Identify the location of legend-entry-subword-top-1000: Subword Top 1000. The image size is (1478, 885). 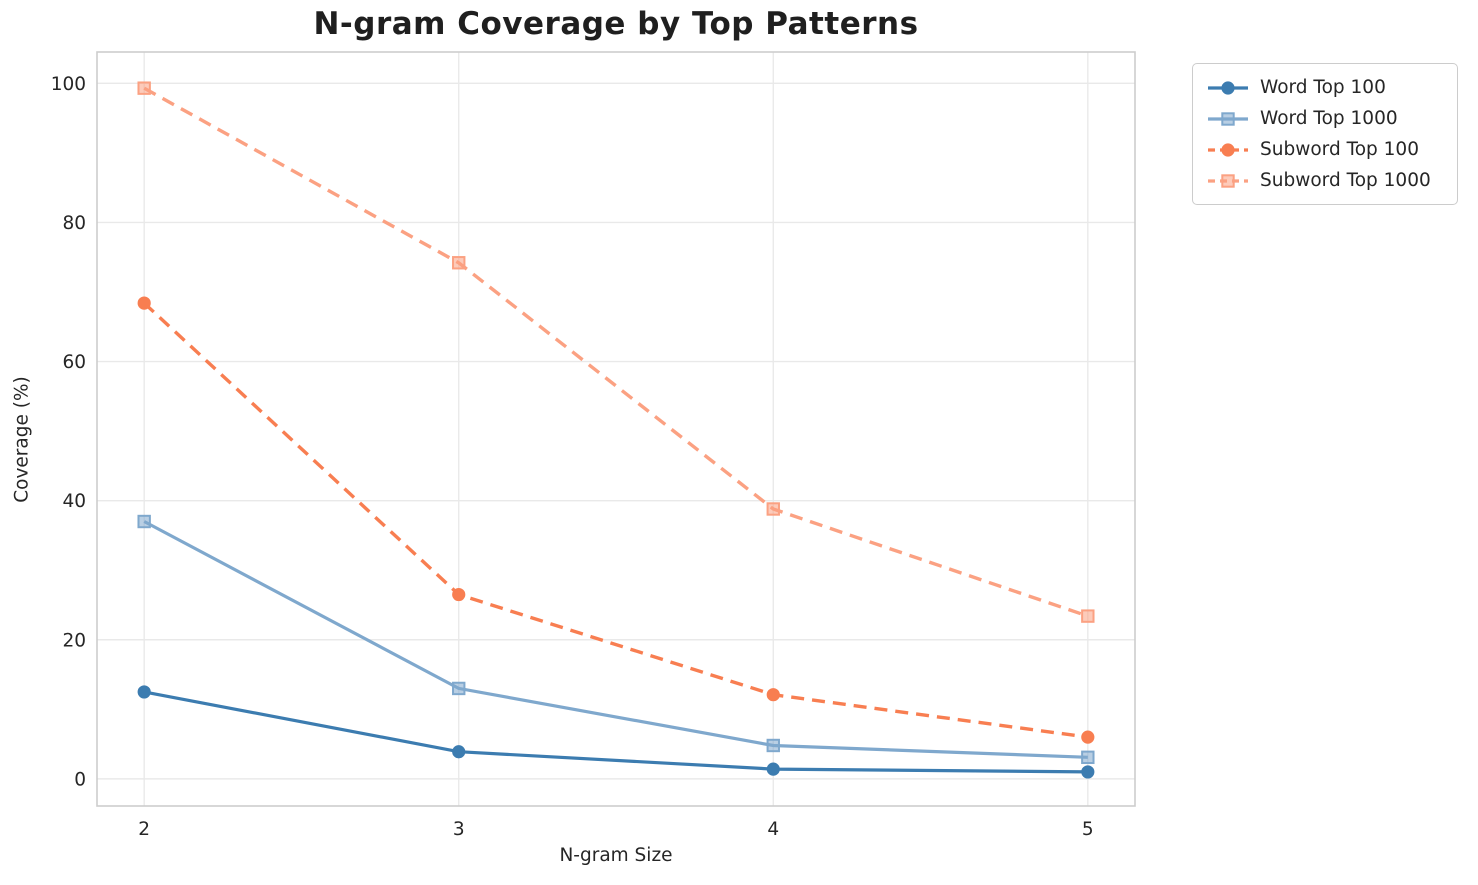
(1325, 180).